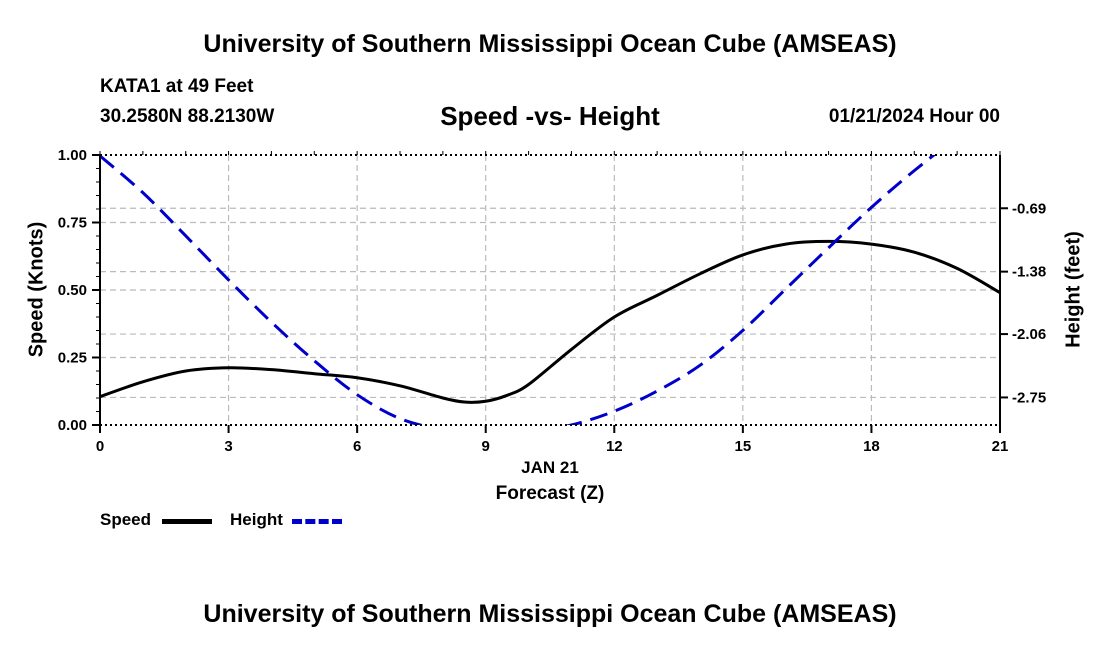 This screenshot has height=650, width=1100. What do you see at coordinates (550, 467) in the screenshot?
I see `x-axis-date-label: JAN 21` at bounding box center [550, 467].